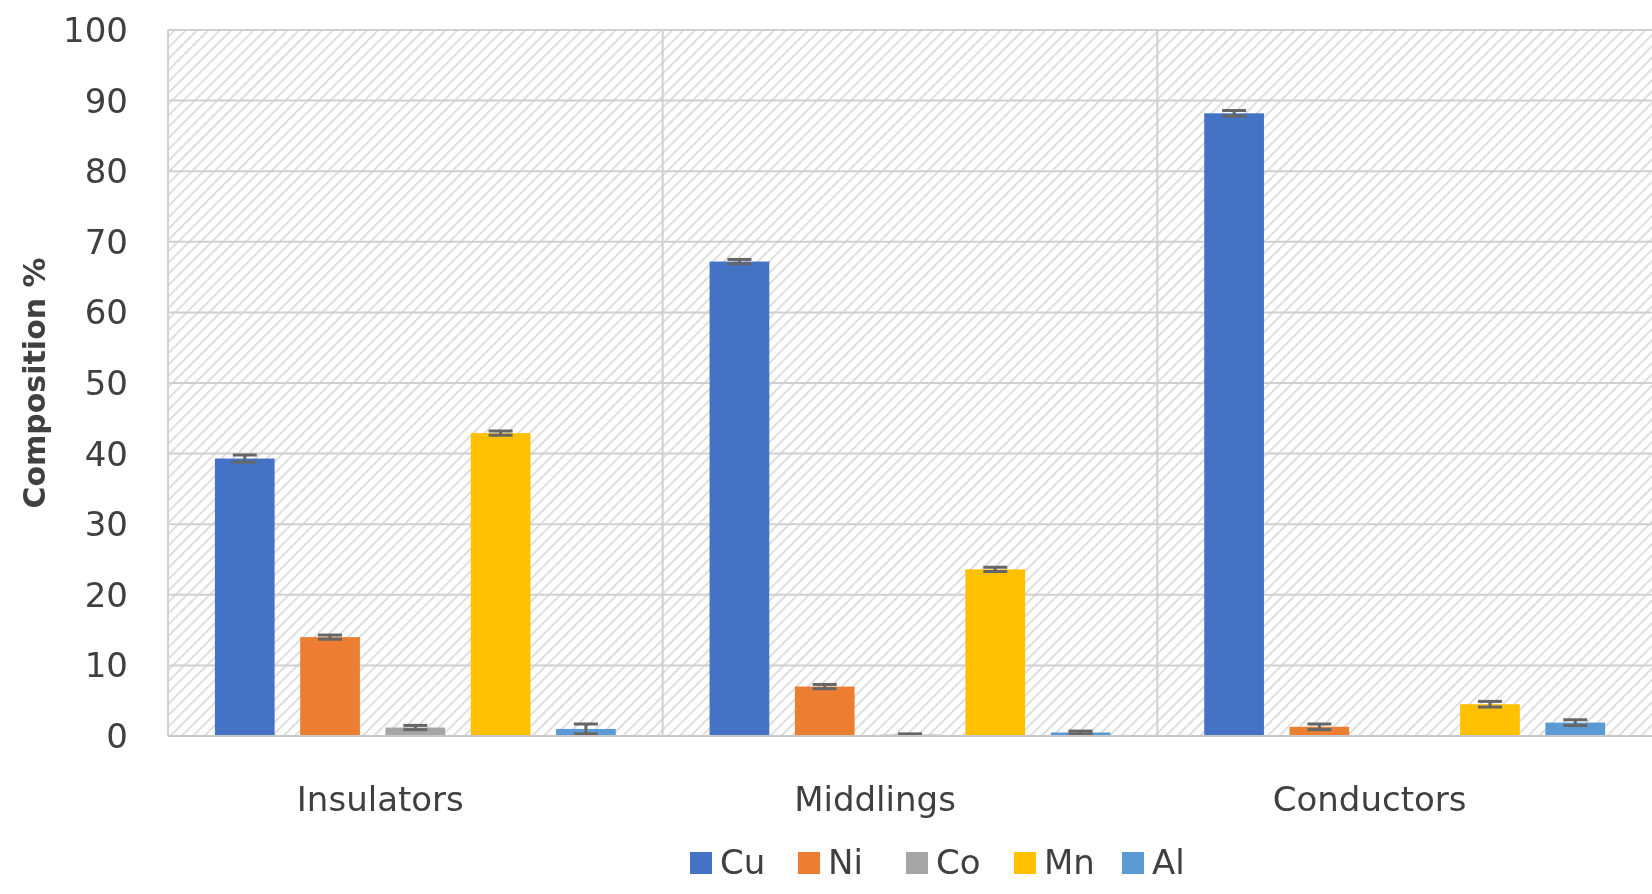  Describe the element at coordinates (1069, 862) in the screenshot. I see `legend-label: Mn` at that location.